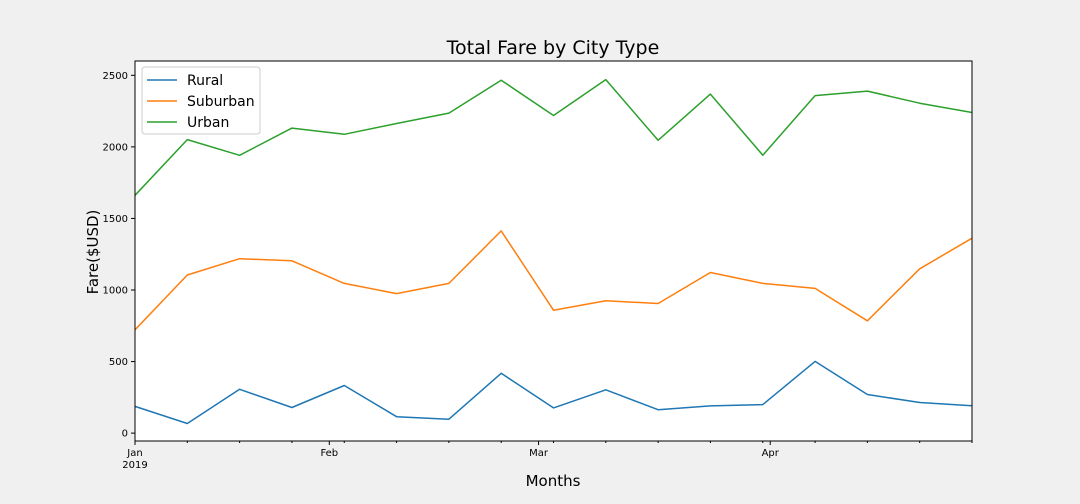 This screenshot has height=504, width=1080. What do you see at coordinates (771, 453) in the screenshot?
I see `x-tick-label: Apr` at bounding box center [771, 453].